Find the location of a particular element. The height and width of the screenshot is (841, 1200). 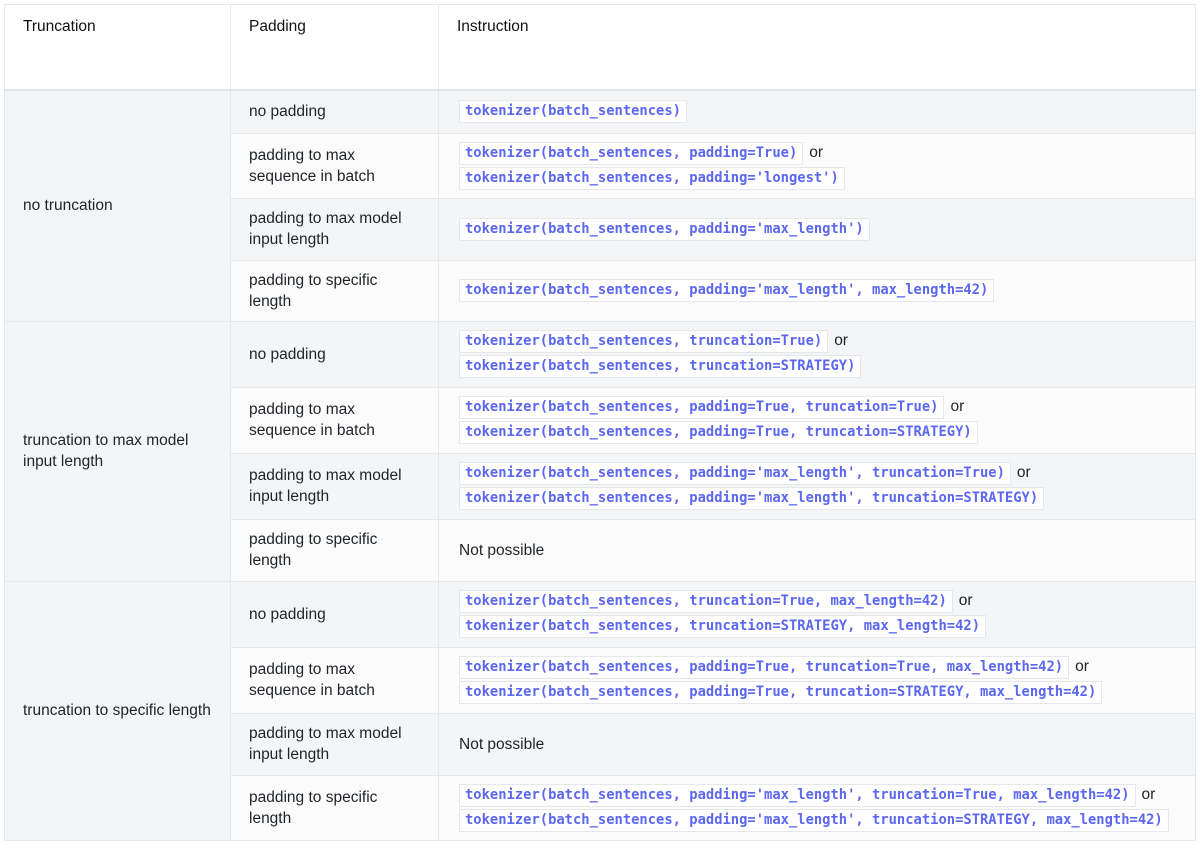

header-instruction: Instruction is located at coordinates (817, 47).